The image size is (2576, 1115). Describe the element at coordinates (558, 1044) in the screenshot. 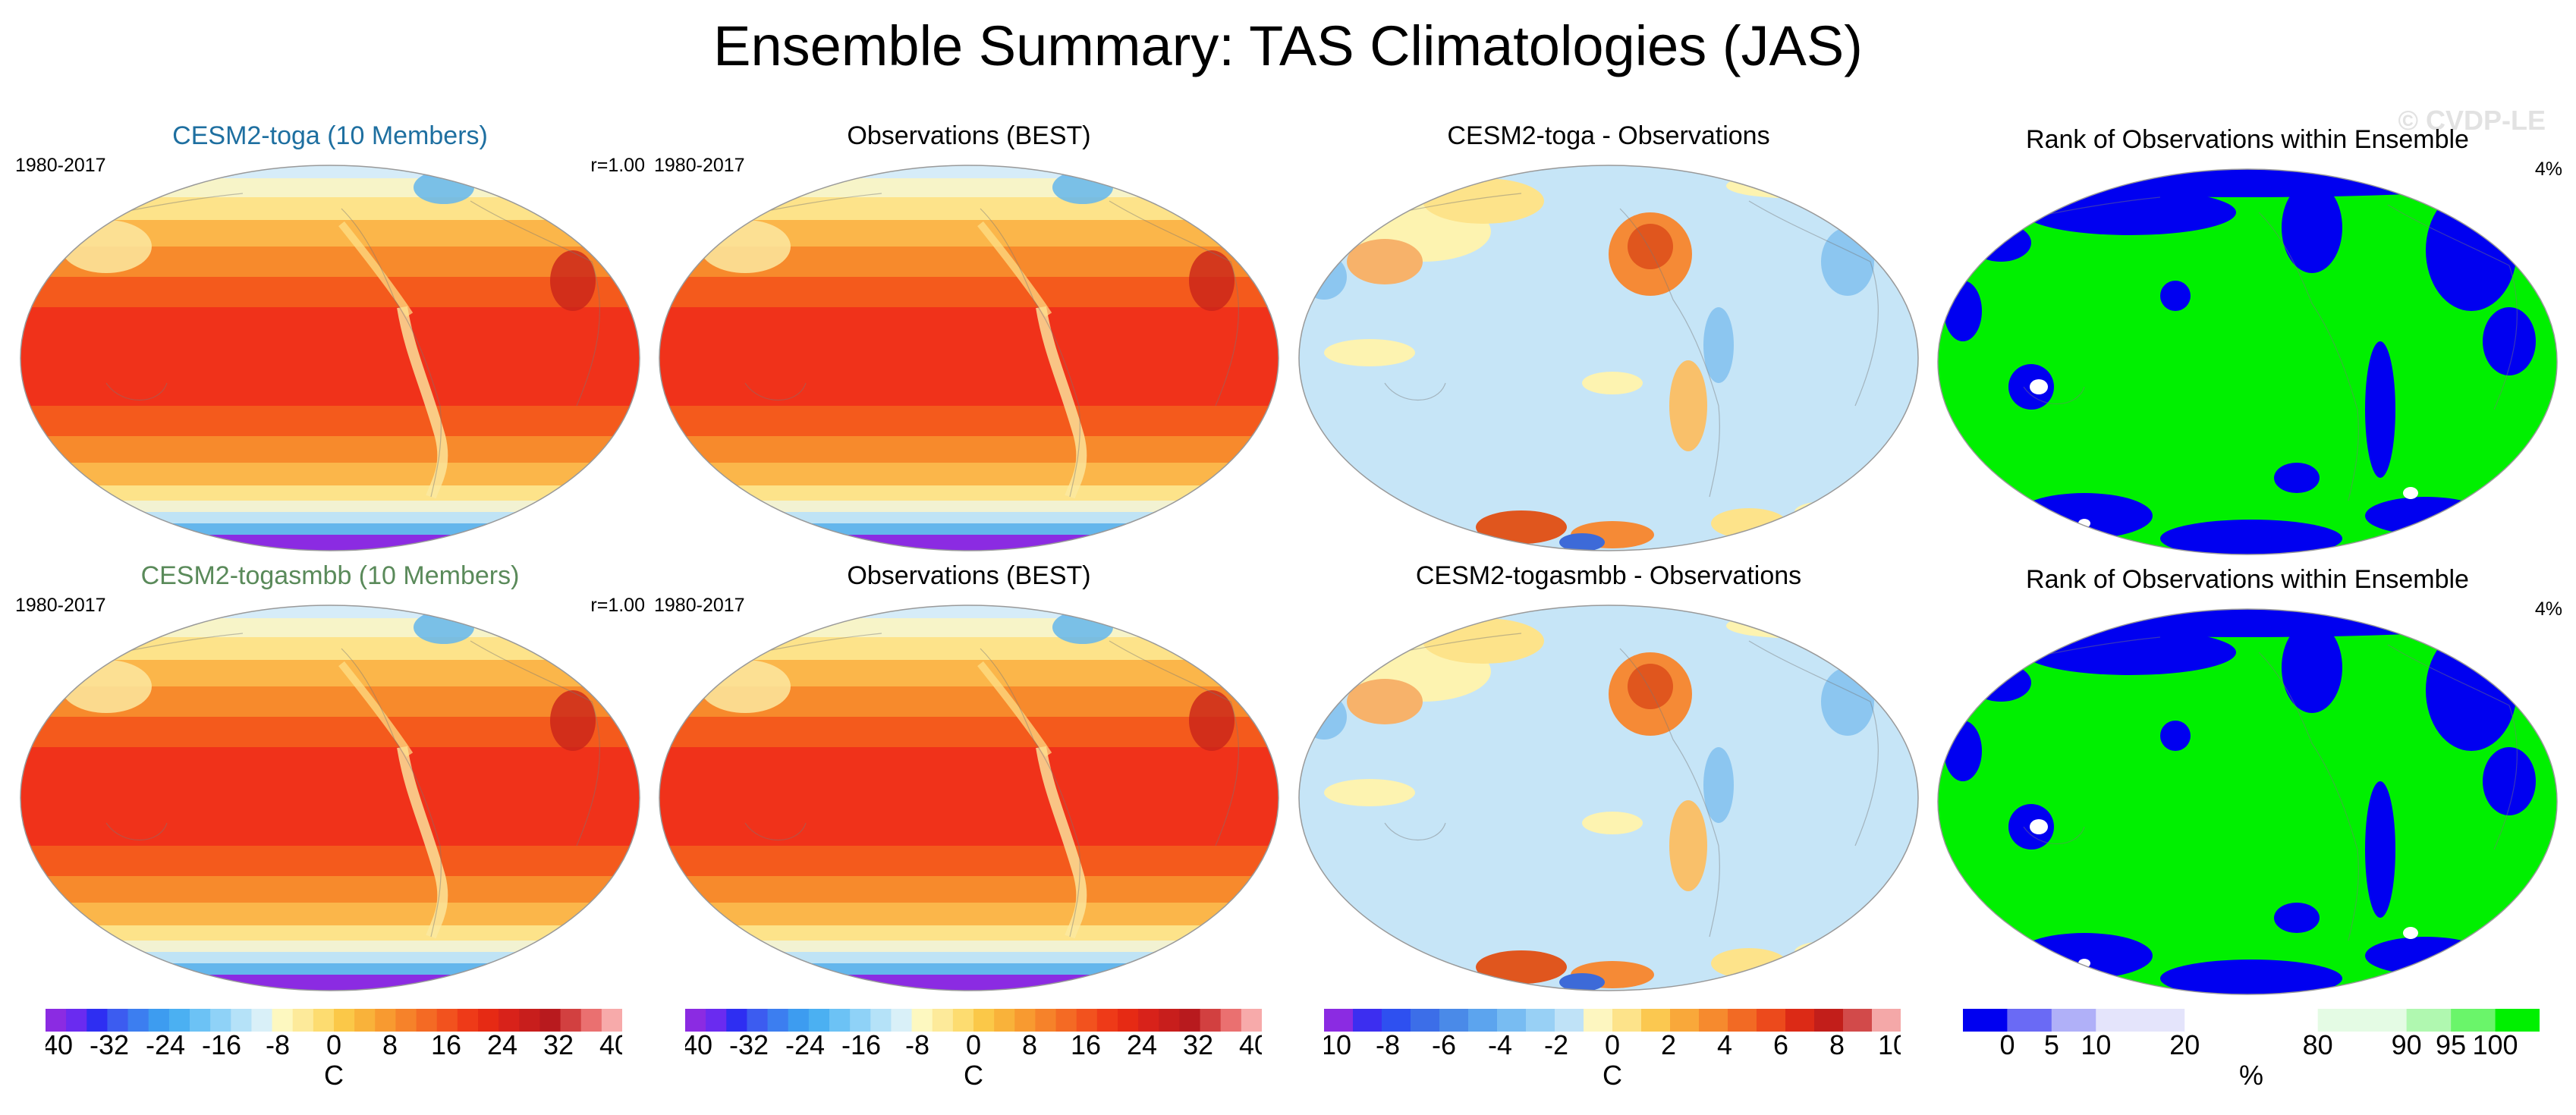

I see `colorbar-tick-label: 32` at that location.